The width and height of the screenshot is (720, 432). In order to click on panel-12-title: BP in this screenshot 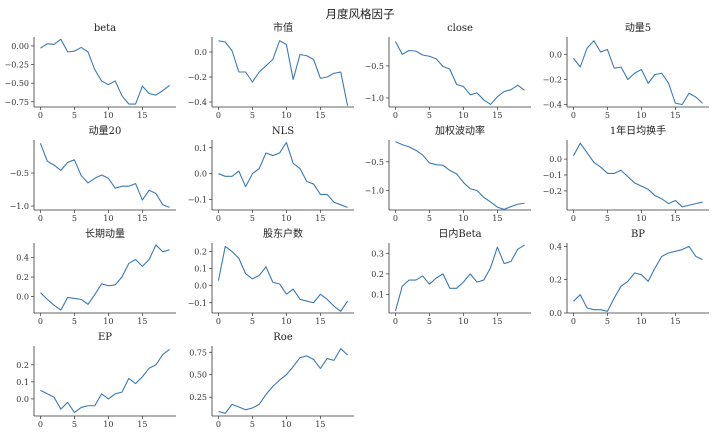, I will do `click(638, 234)`.